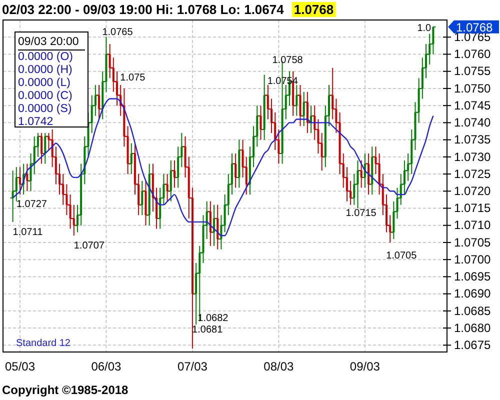 Image resolution: width=500 pixels, height=400 pixels. What do you see at coordinates (314, 9) in the screenshot?
I see `chart-subtitle: 1.0768` at bounding box center [314, 9].